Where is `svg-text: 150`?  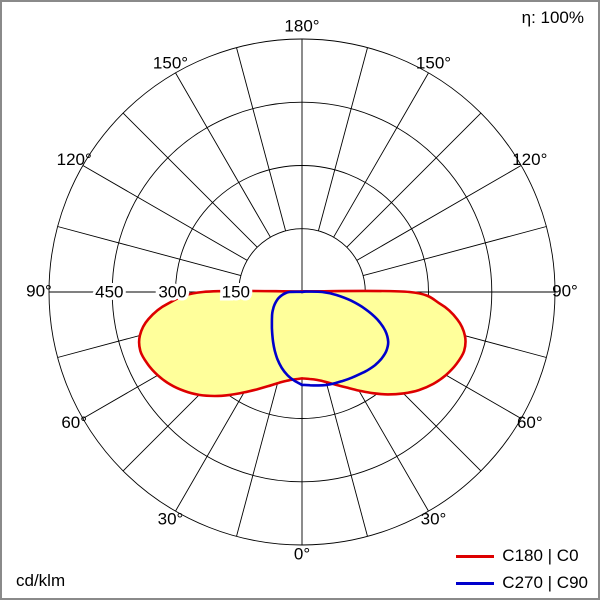
svg-text: 150 is located at coordinates (236, 291).